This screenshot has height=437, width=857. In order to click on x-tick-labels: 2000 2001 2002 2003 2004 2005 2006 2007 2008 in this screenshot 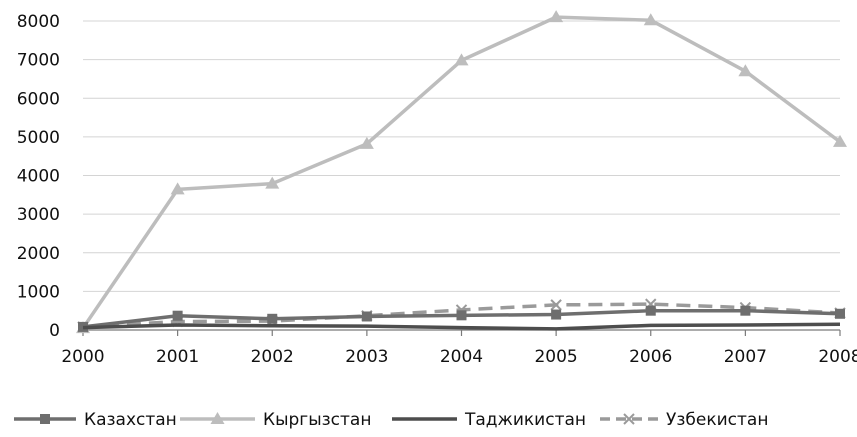, I will do `click(459, 357)`.